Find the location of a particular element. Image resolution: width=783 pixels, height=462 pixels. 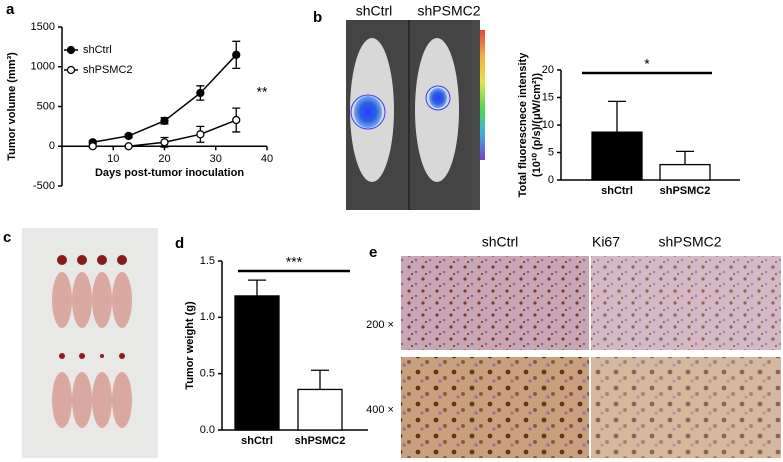

panel-label: a is located at coordinates (10, 9).